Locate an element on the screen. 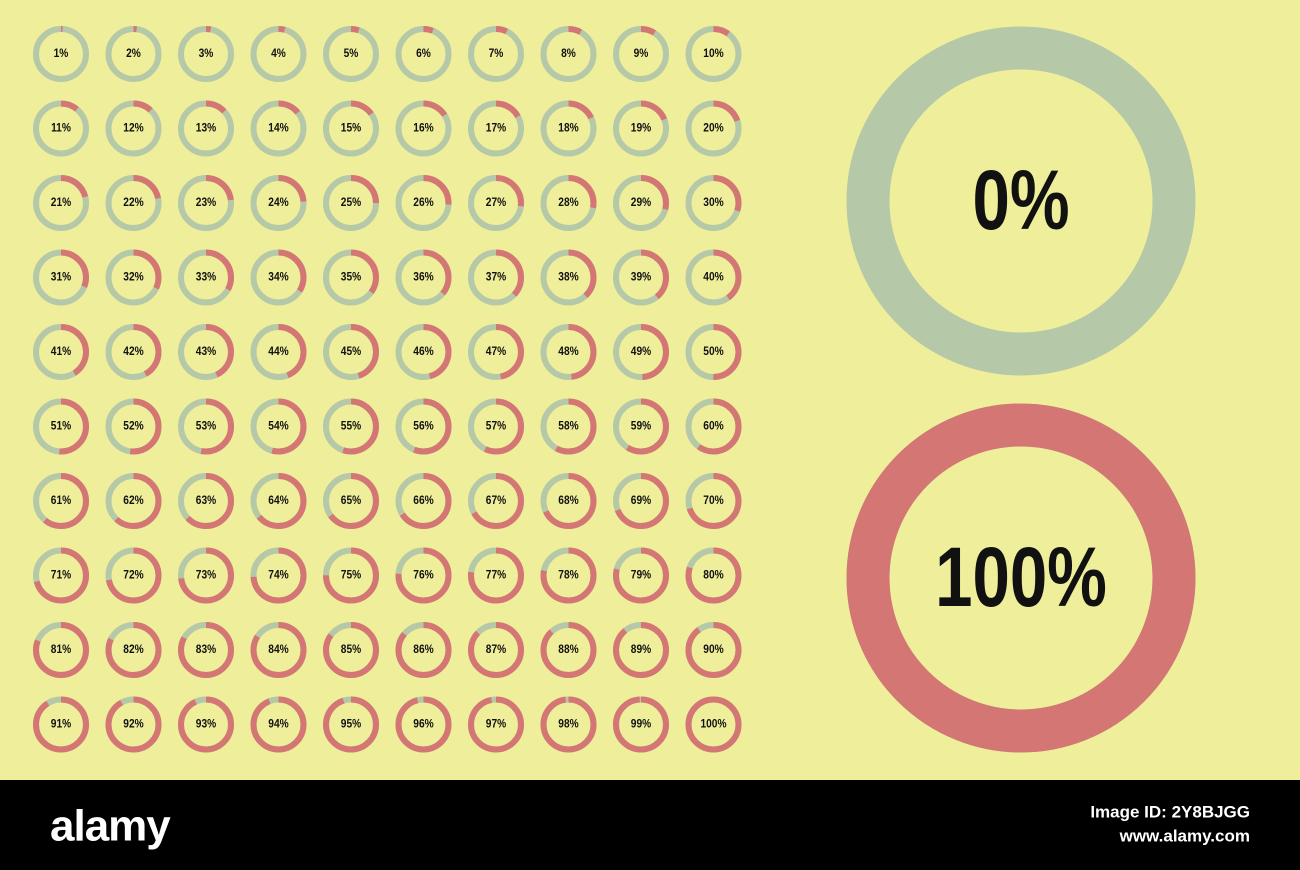 The height and width of the screenshot is (870, 1300). donut-label: 45% is located at coordinates (351, 352).